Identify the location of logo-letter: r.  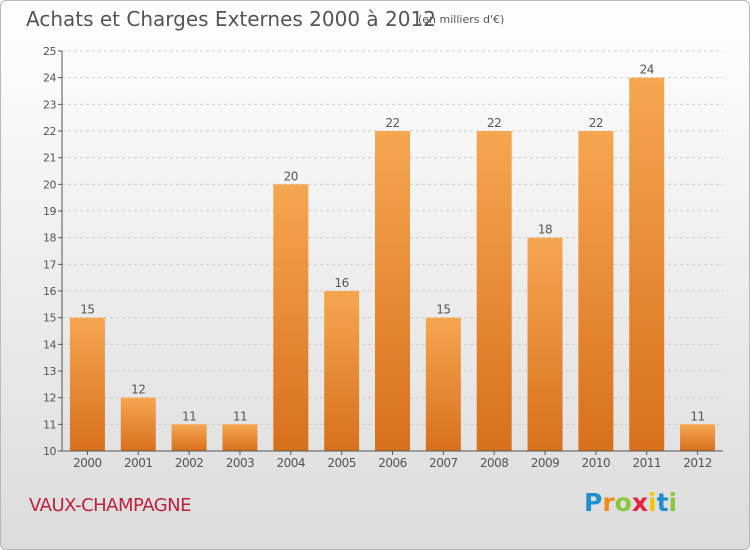
(608, 502).